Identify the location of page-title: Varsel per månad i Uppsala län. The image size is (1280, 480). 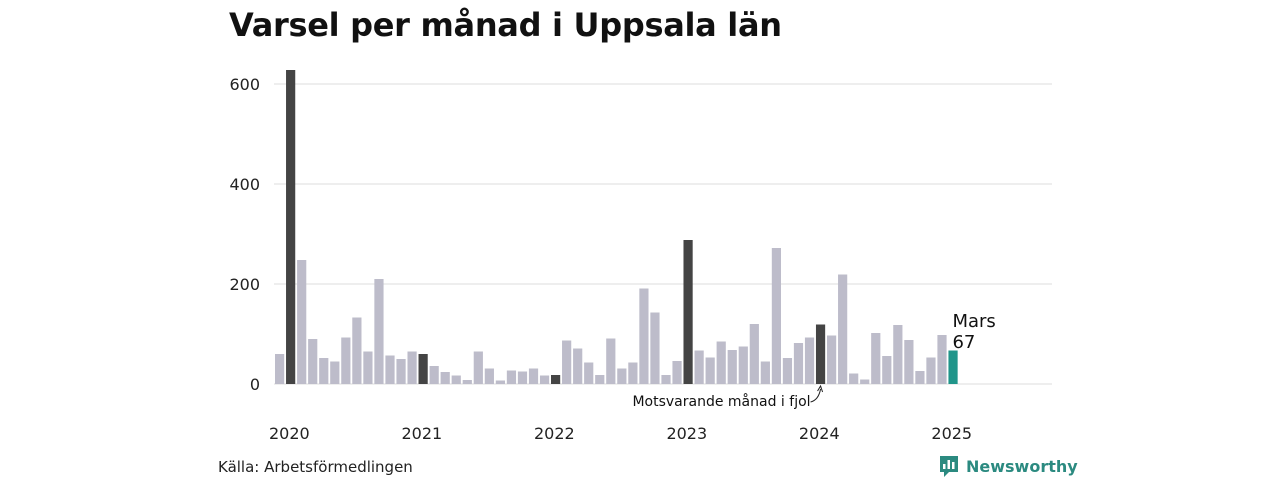
(505, 25).